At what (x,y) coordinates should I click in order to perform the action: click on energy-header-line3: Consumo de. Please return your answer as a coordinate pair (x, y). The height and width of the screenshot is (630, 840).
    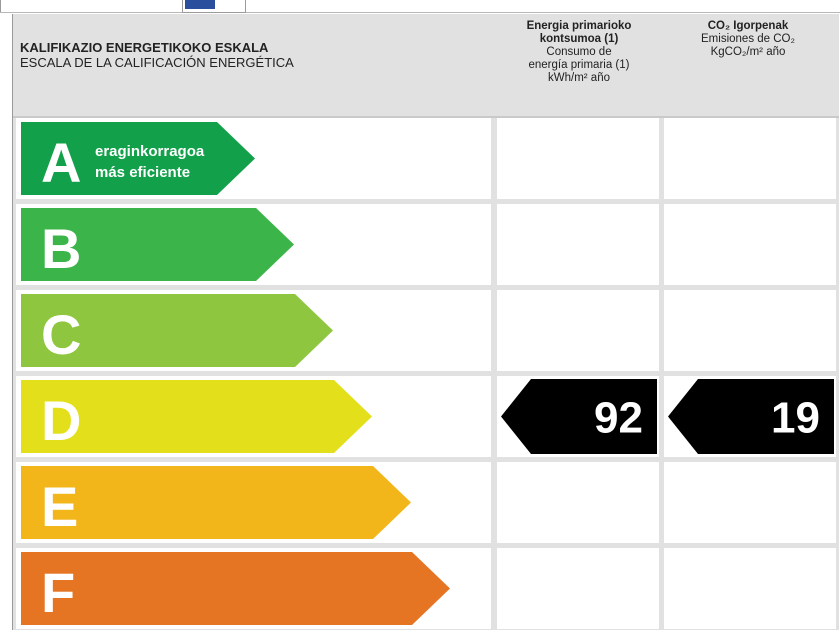
    Looking at the image, I should click on (579, 52).